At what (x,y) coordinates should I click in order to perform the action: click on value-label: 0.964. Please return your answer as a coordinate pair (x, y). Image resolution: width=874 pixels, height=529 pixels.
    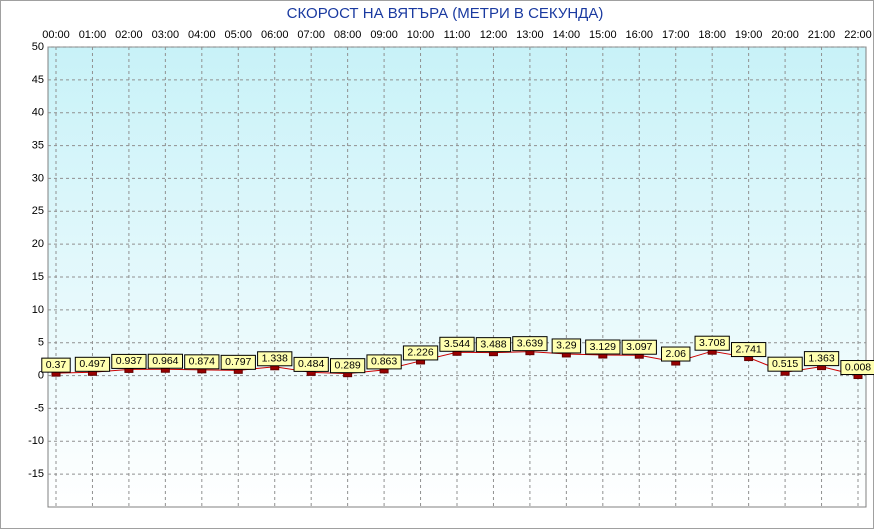
    Looking at the image, I should click on (165, 361).